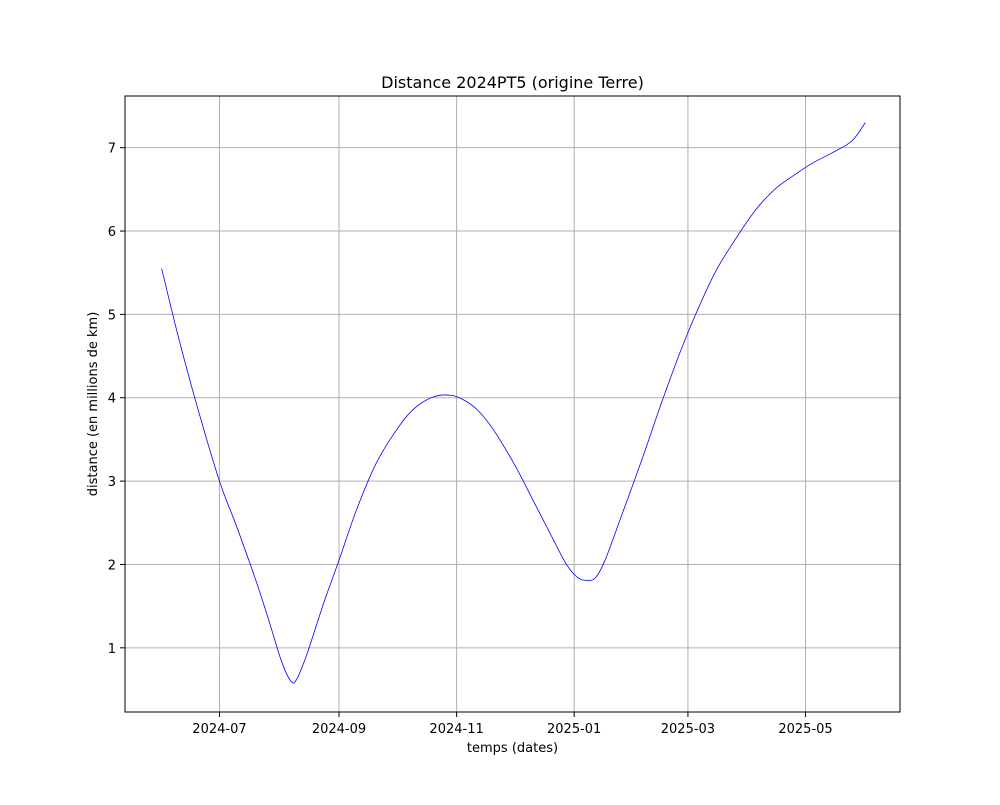 The width and height of the screenshot is (1000, 805). Describe the element at coordinates (339, 729) in the screenshot. I see `x-tick-label: 2024-09` at that location.